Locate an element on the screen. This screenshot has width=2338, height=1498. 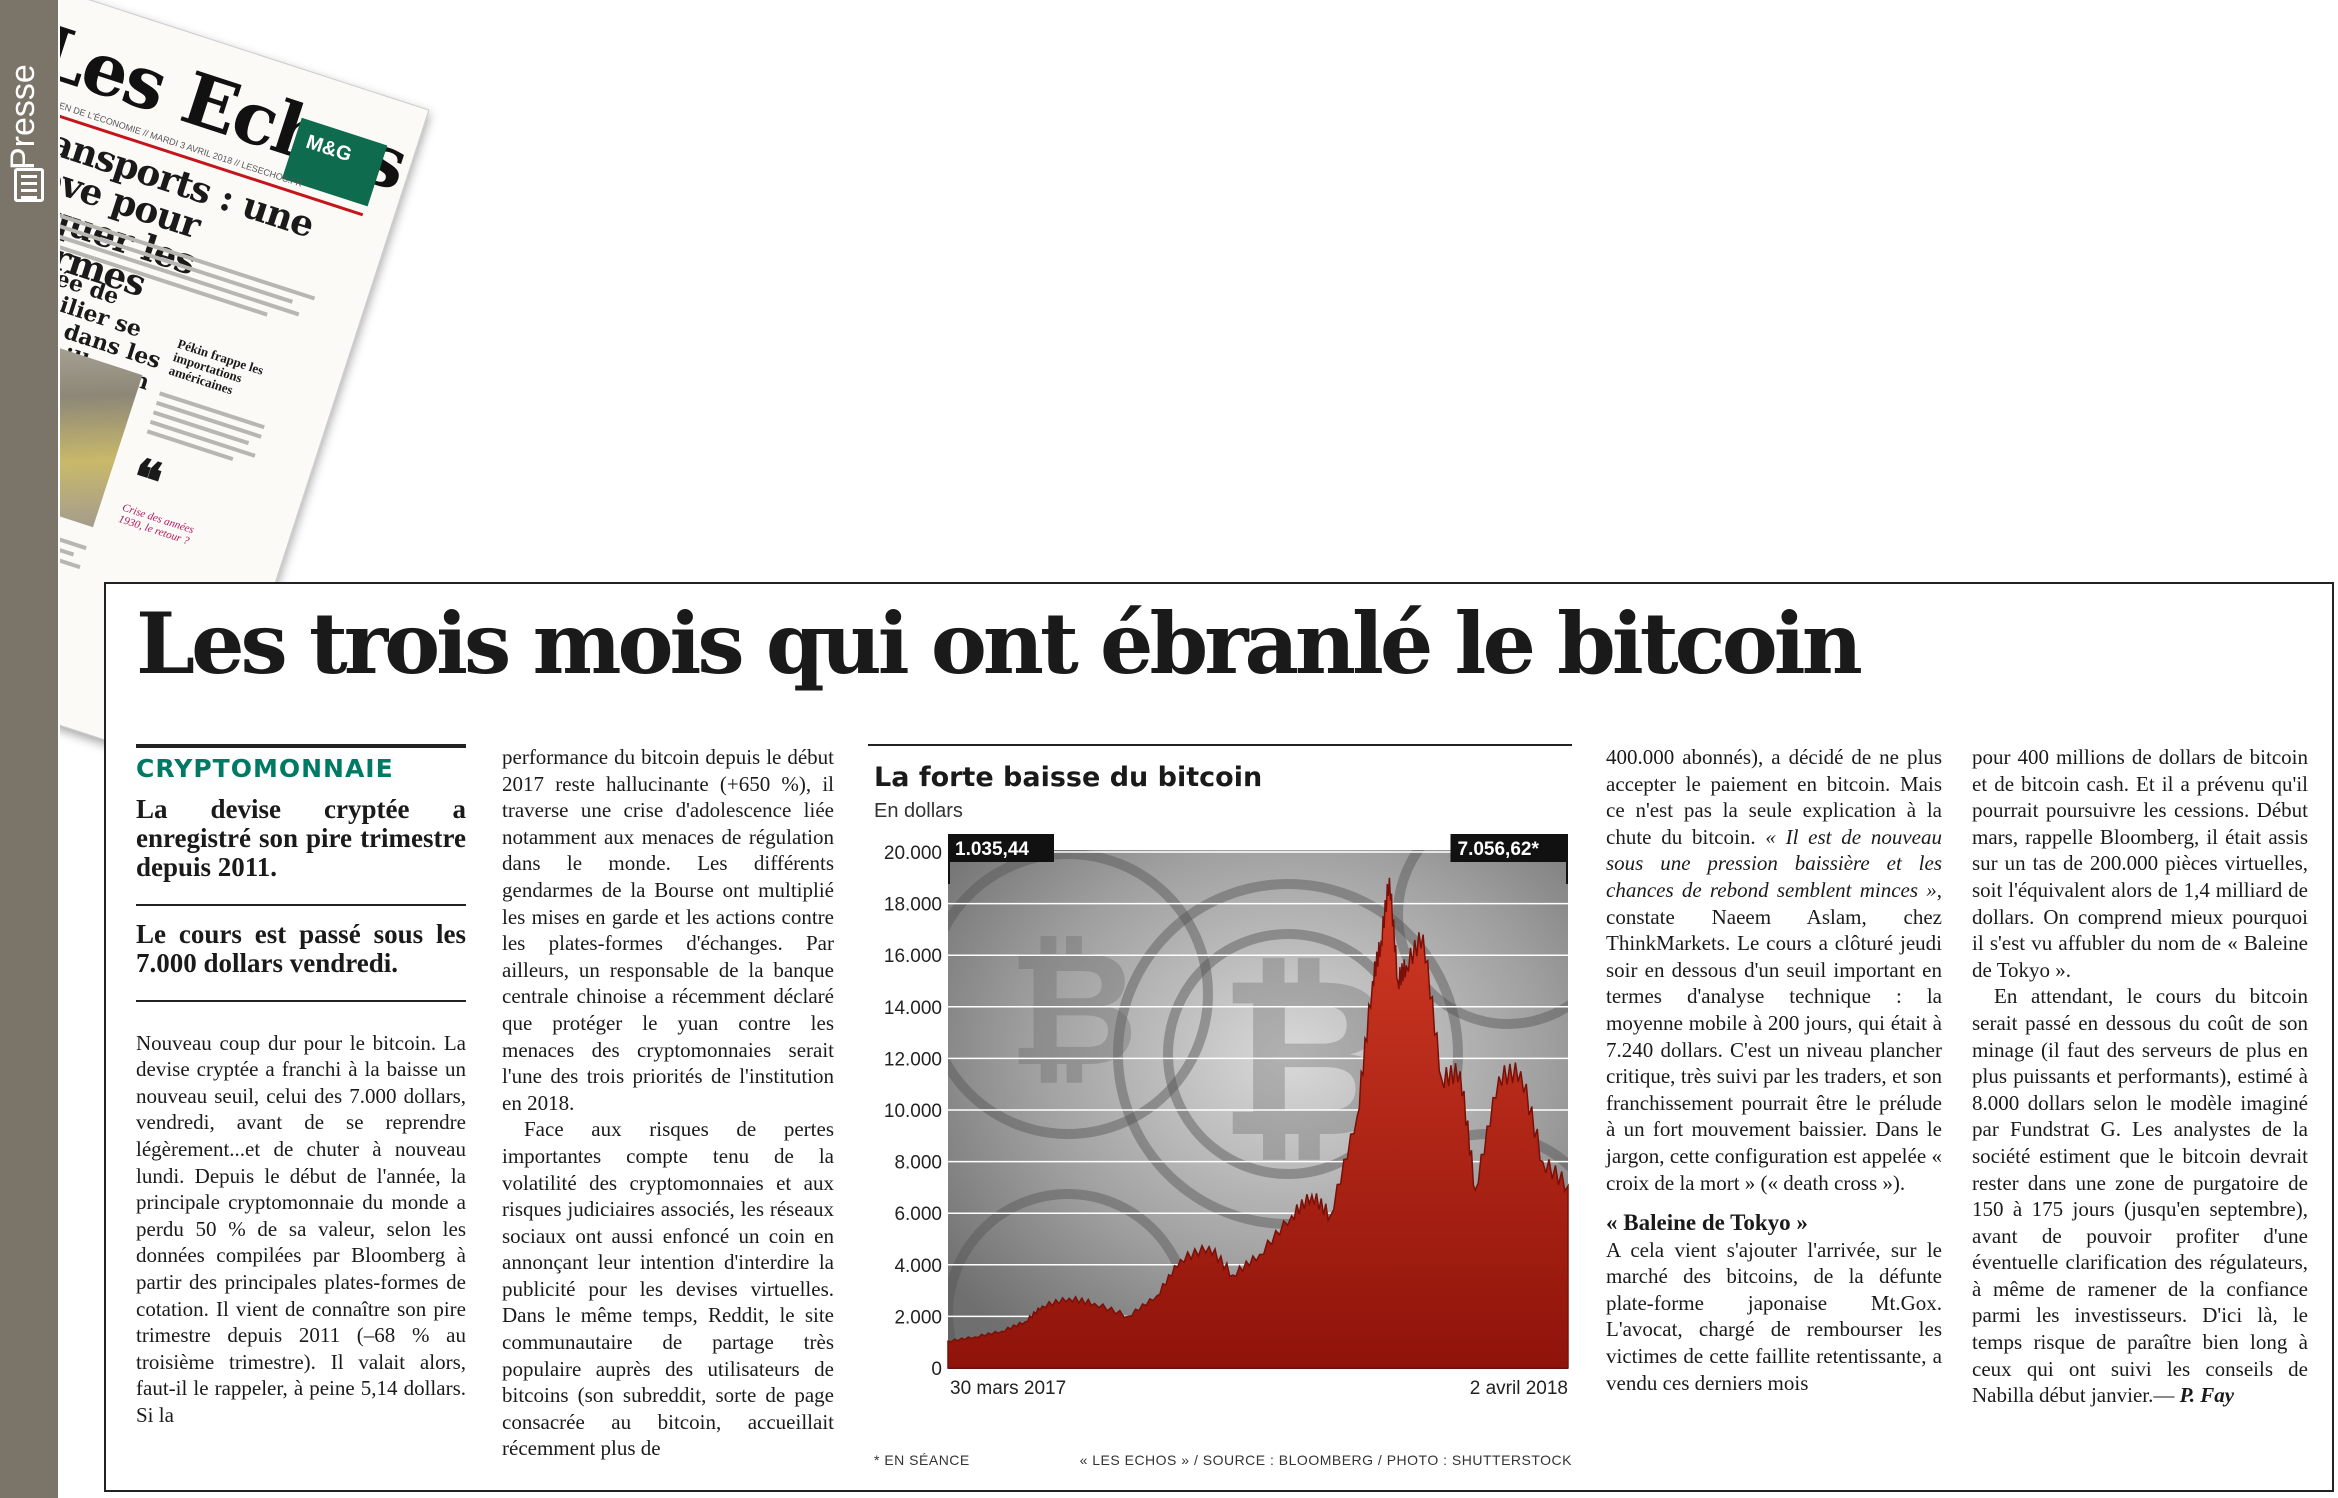
end-value-label: 7.056,62* is located at coordinates (1509, 859).